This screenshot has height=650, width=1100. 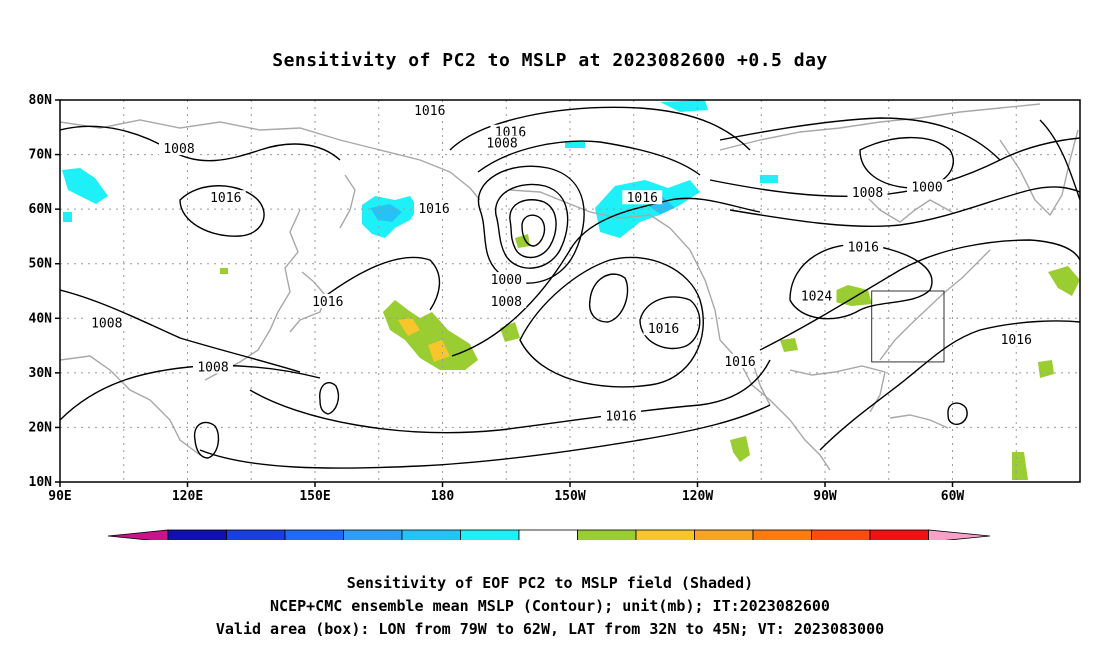 What do you see at coordinates (906, 206) in the screenshot?
I see `coast-hudson` at bounding box center [906, 206].